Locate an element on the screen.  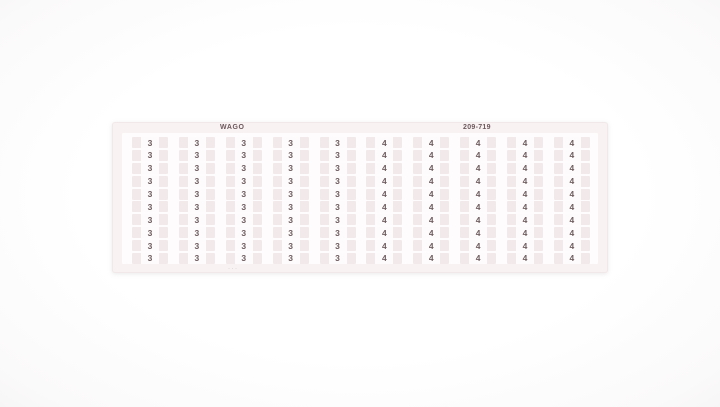
brand-label: WAGO is located at coordinates (232, 127).